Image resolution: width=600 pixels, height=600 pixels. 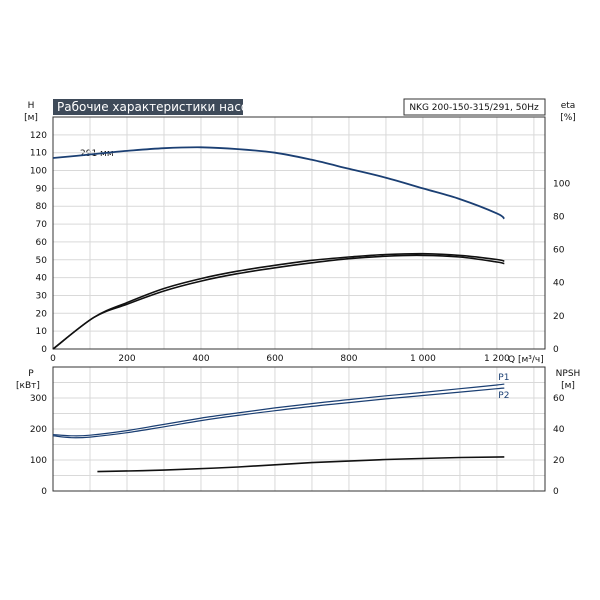 What do you see at coordinates (126, 359) in the screenshot?
I see `x-tick-label: 200` at bounding box center [126, 359].